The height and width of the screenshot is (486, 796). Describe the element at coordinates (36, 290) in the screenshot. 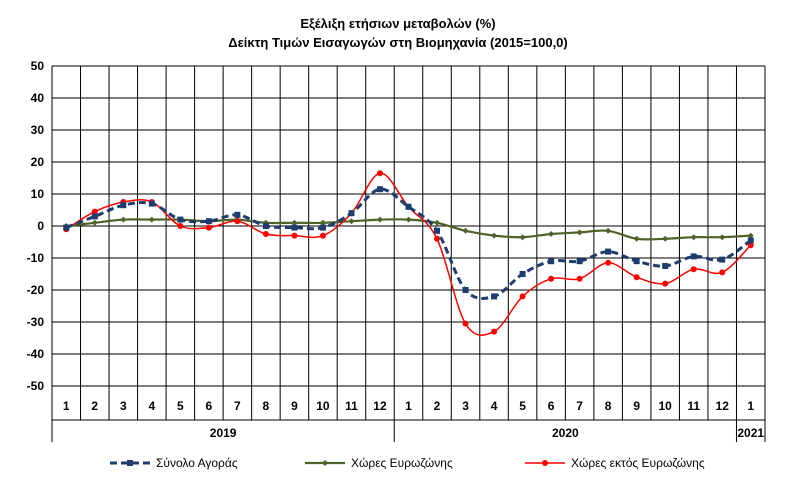

I see `y-tick-label: -20` at that location.